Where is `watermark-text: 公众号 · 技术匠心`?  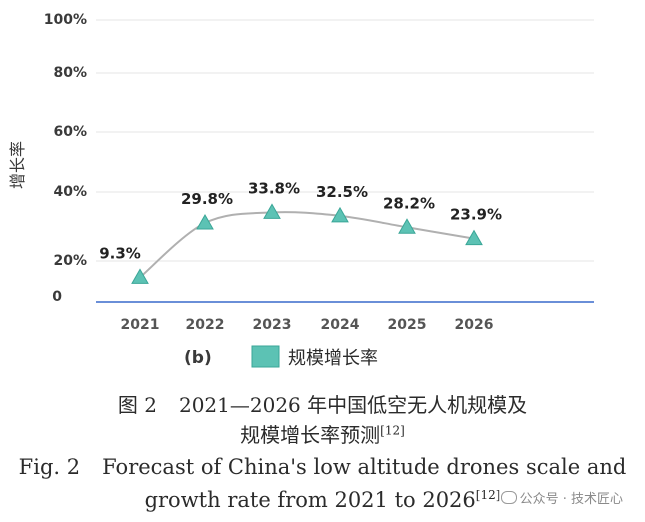 watermark-text: 公众号 · 技术匠心 is located at coordinates (571, 499).